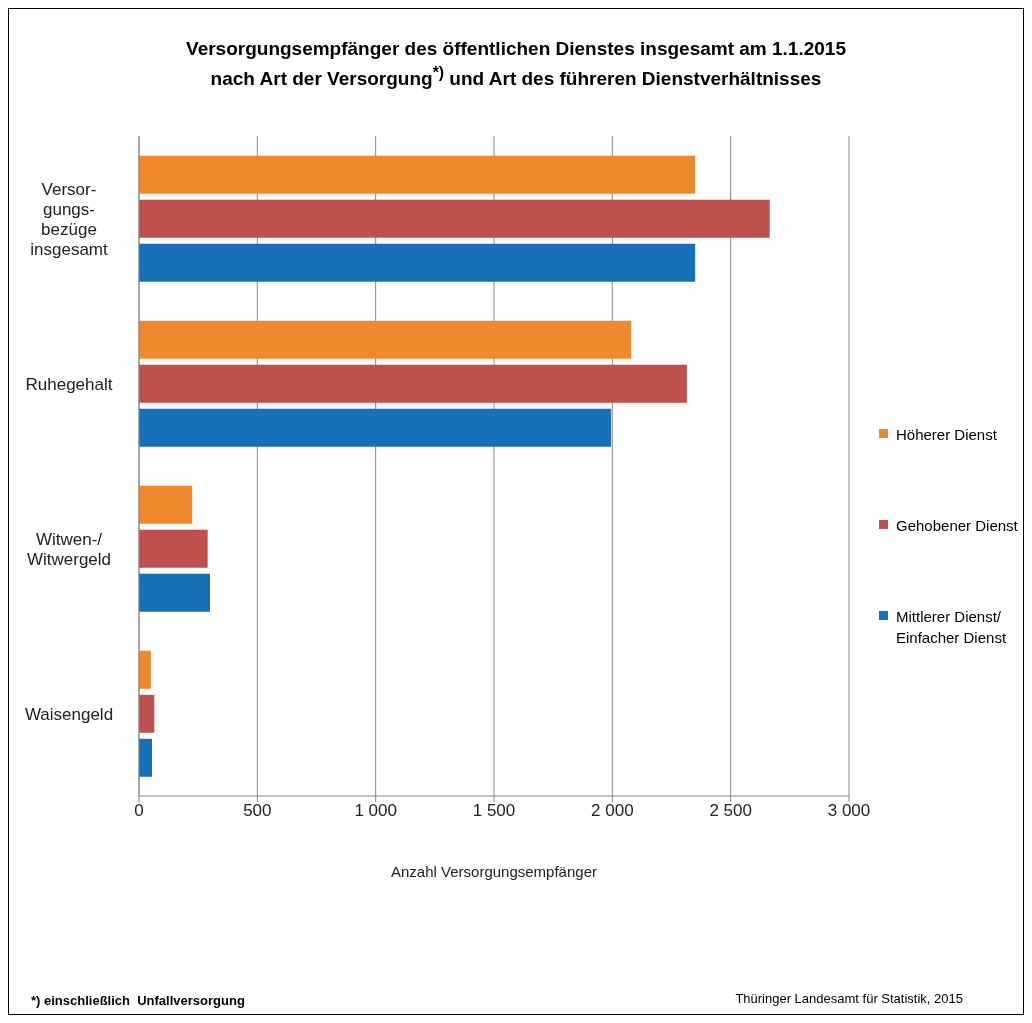  I want to click on text: Thüringer Landesamt für Statistik, 2015, so click(849, 998).